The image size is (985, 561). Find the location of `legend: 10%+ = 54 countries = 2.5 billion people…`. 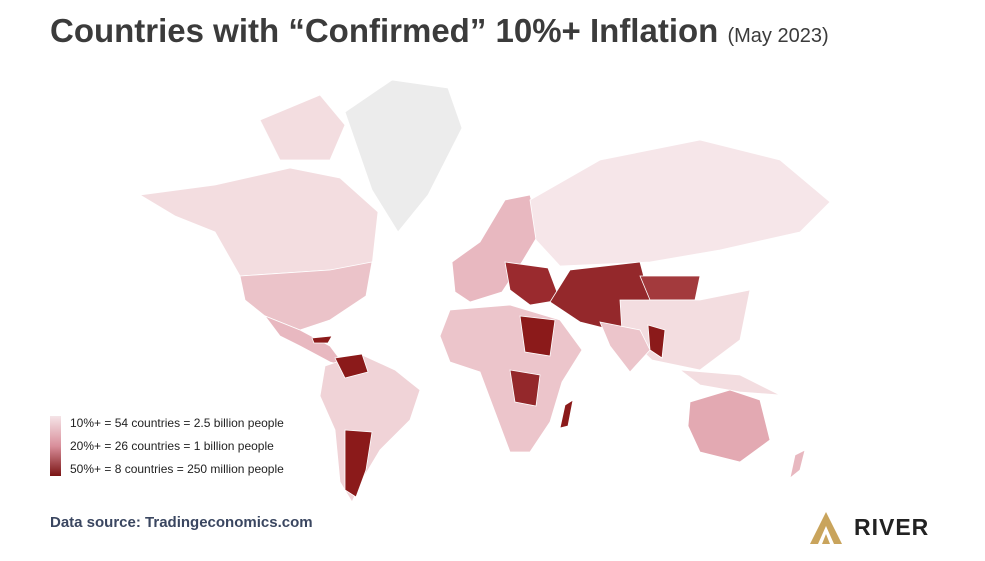

legend: 10%+ = 54 countries = 2.5 billion people… is located at coordinates (167, 446).